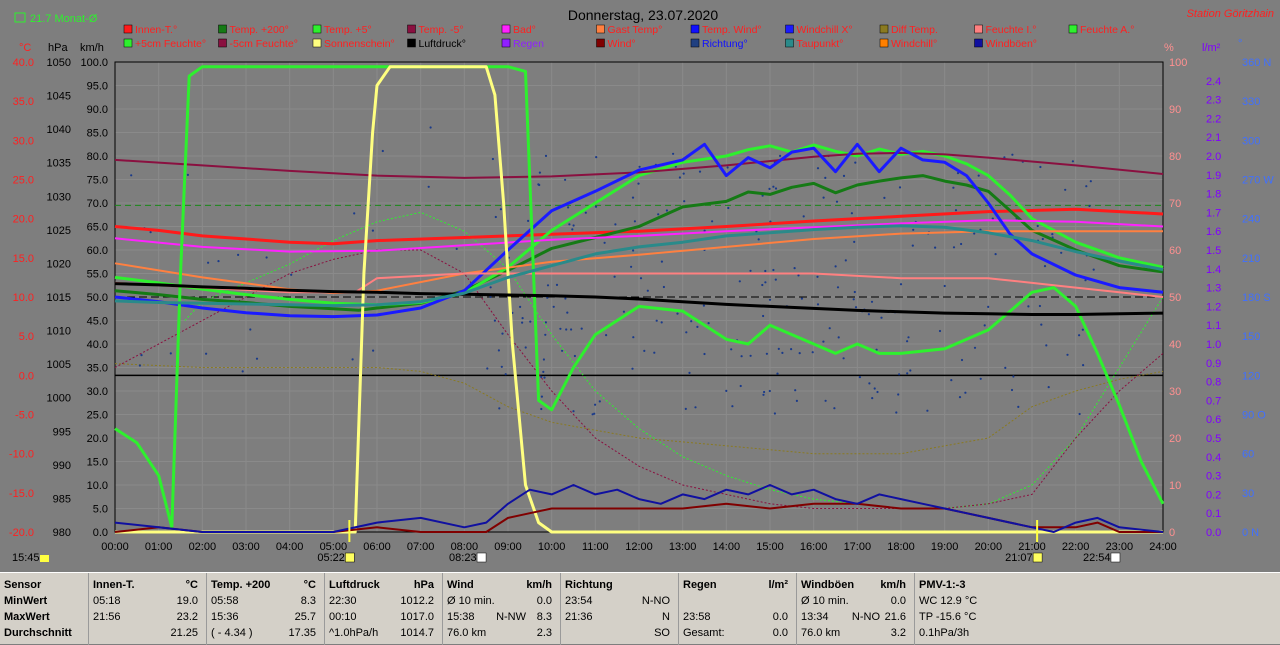 The image size is (1280, 645). I want to click on rain-tick-label: 0.5, so click(1213, 439).